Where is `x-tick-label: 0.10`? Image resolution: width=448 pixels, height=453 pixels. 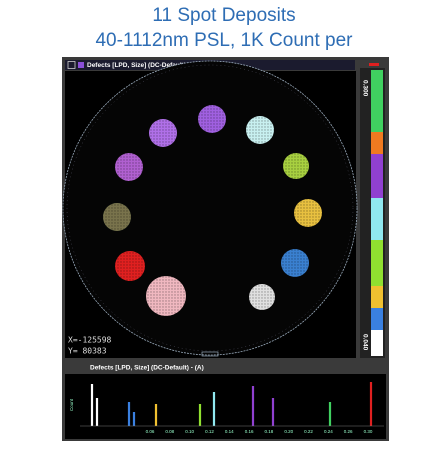
x-tick-label: 0.10 is located at coordinates (189, 431).